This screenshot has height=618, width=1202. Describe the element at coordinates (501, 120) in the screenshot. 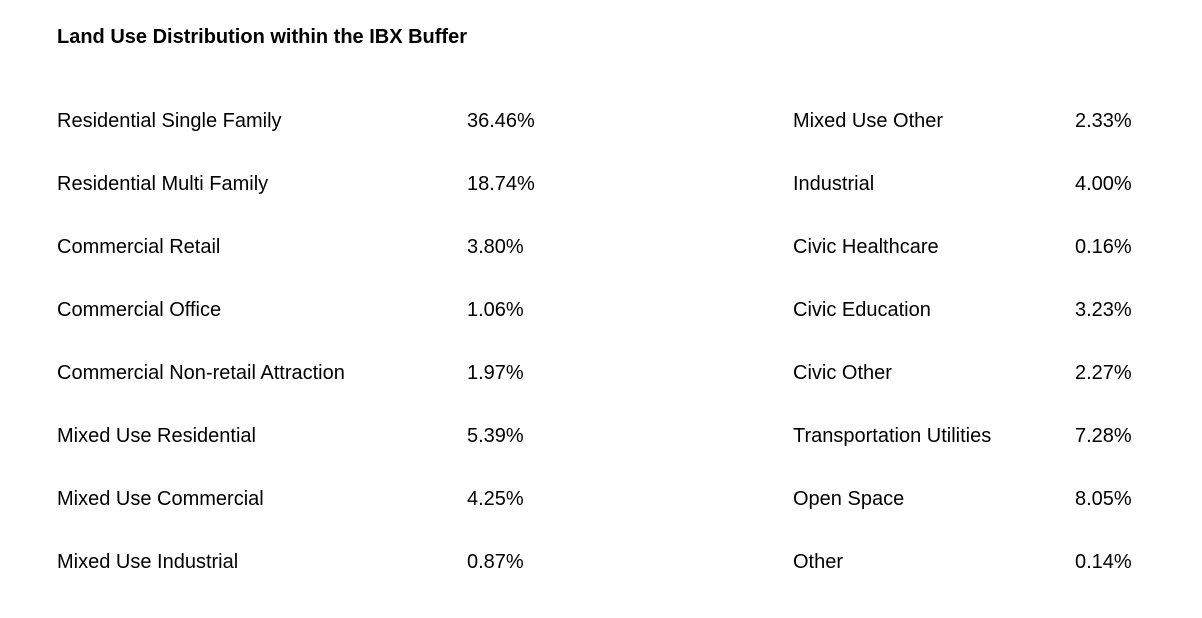

I see `land-use-value: 36.46%` at that location.